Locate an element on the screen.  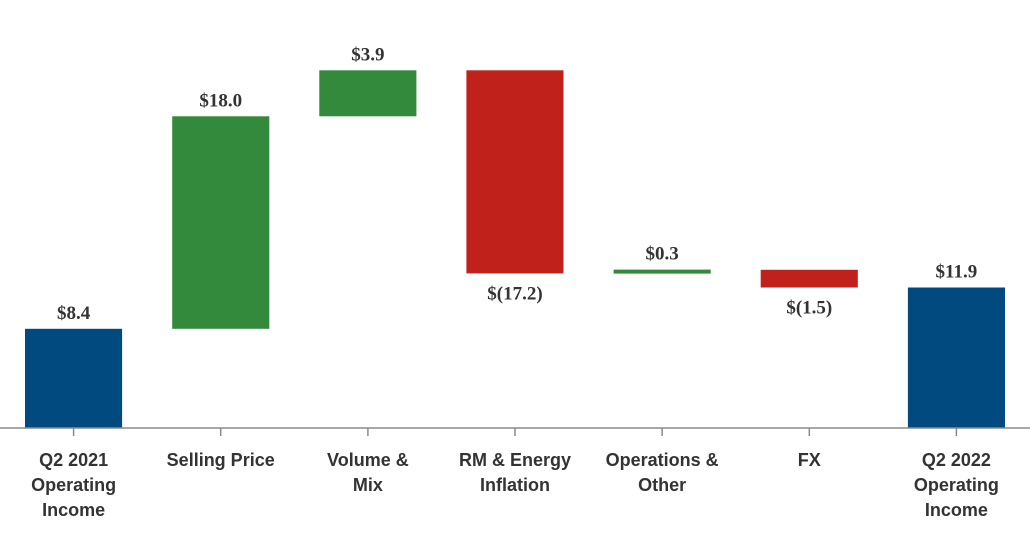
value-label-0: $8.4 is located at coordinates (74, 313).